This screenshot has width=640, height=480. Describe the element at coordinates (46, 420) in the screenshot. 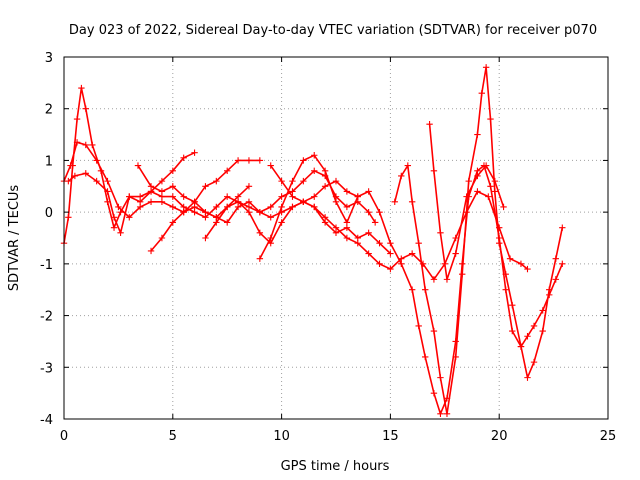

I see `y-tick-label: -4` at that location.